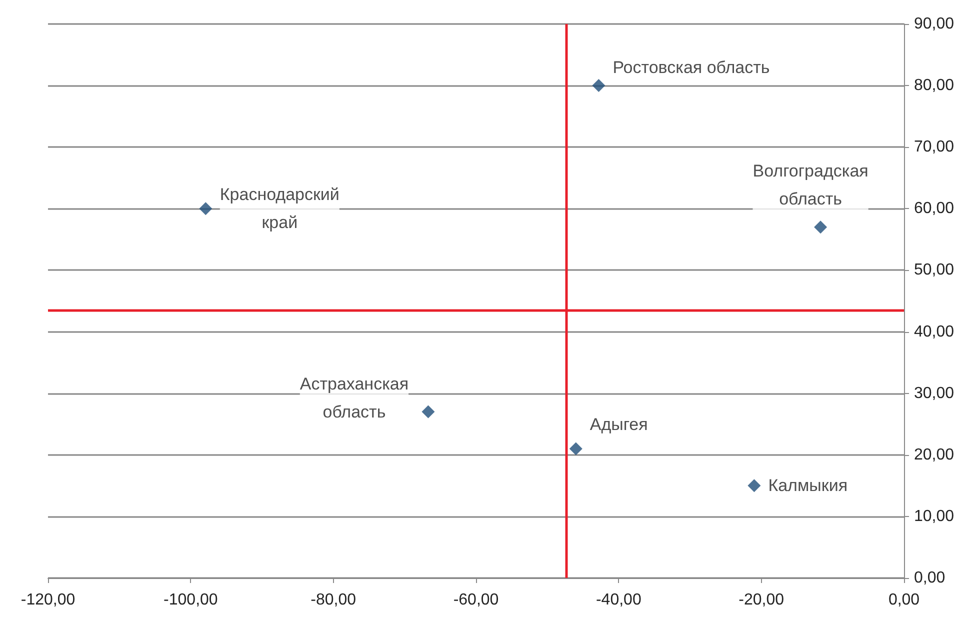 This screenshot has width=978, height=626. Describe the element at coordinates (476, 600) in the screenshot. I see `x-tick-label: -60,00` at that location.